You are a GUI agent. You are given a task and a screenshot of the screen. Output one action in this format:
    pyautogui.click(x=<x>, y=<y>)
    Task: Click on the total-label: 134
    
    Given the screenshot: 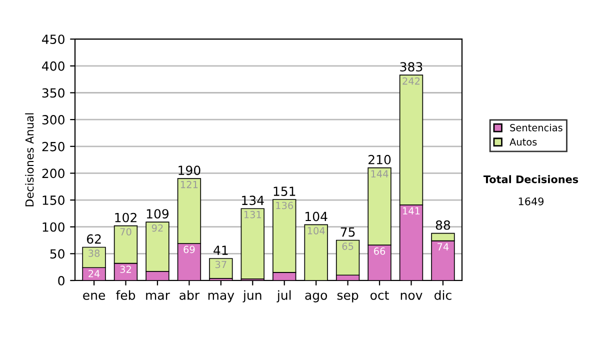 What is the action you would take?
    pyautogui.click(x=253, y=201)
    